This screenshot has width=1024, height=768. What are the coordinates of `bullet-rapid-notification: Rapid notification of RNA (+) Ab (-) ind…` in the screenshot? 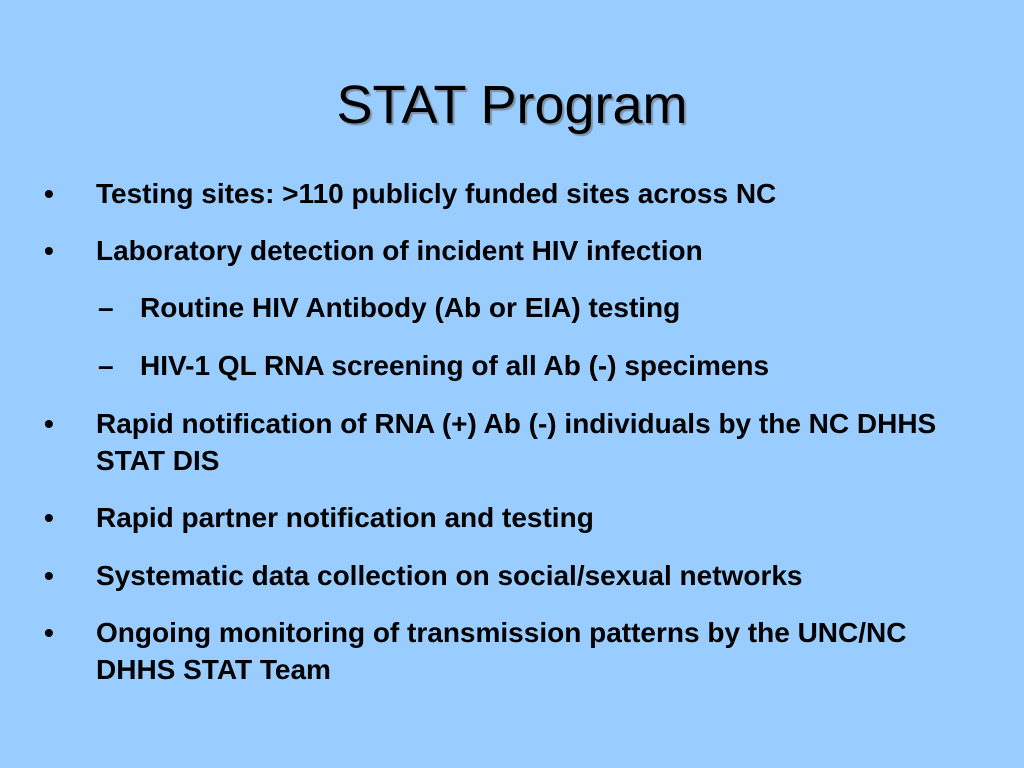 It's located at (516, 442).